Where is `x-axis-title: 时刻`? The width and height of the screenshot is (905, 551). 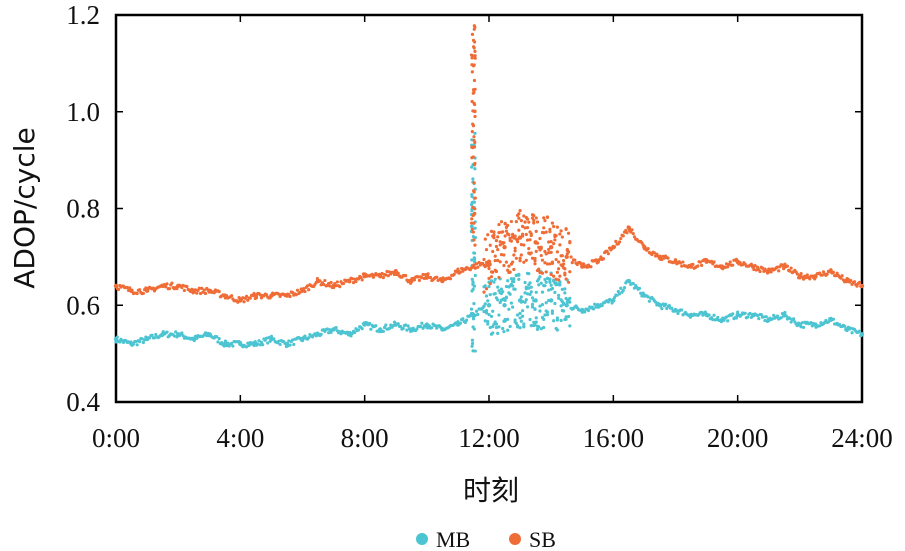
x-axis-title: 时刻 is located at coordinates (491, 490).